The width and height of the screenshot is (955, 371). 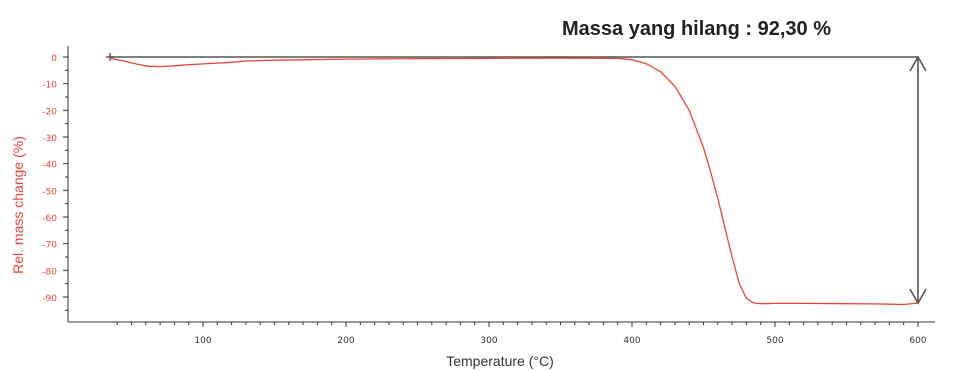 What do you see at coordinates (55, 184) in the screenshot?
I see `y-axis: 0 -10 -20 -30 -40 -50 -60 -70 -80 -90` at bounding box center [55, 184].